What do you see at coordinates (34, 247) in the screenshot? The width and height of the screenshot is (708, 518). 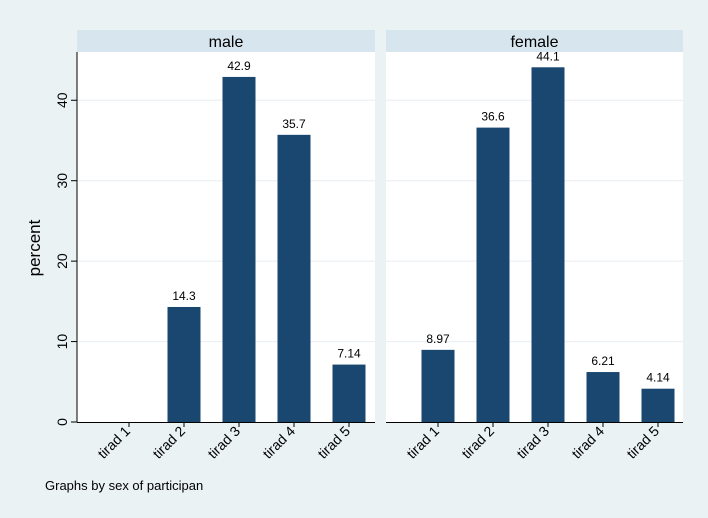 I see `y-axis-label: percent` at bounding box center [34, 247].